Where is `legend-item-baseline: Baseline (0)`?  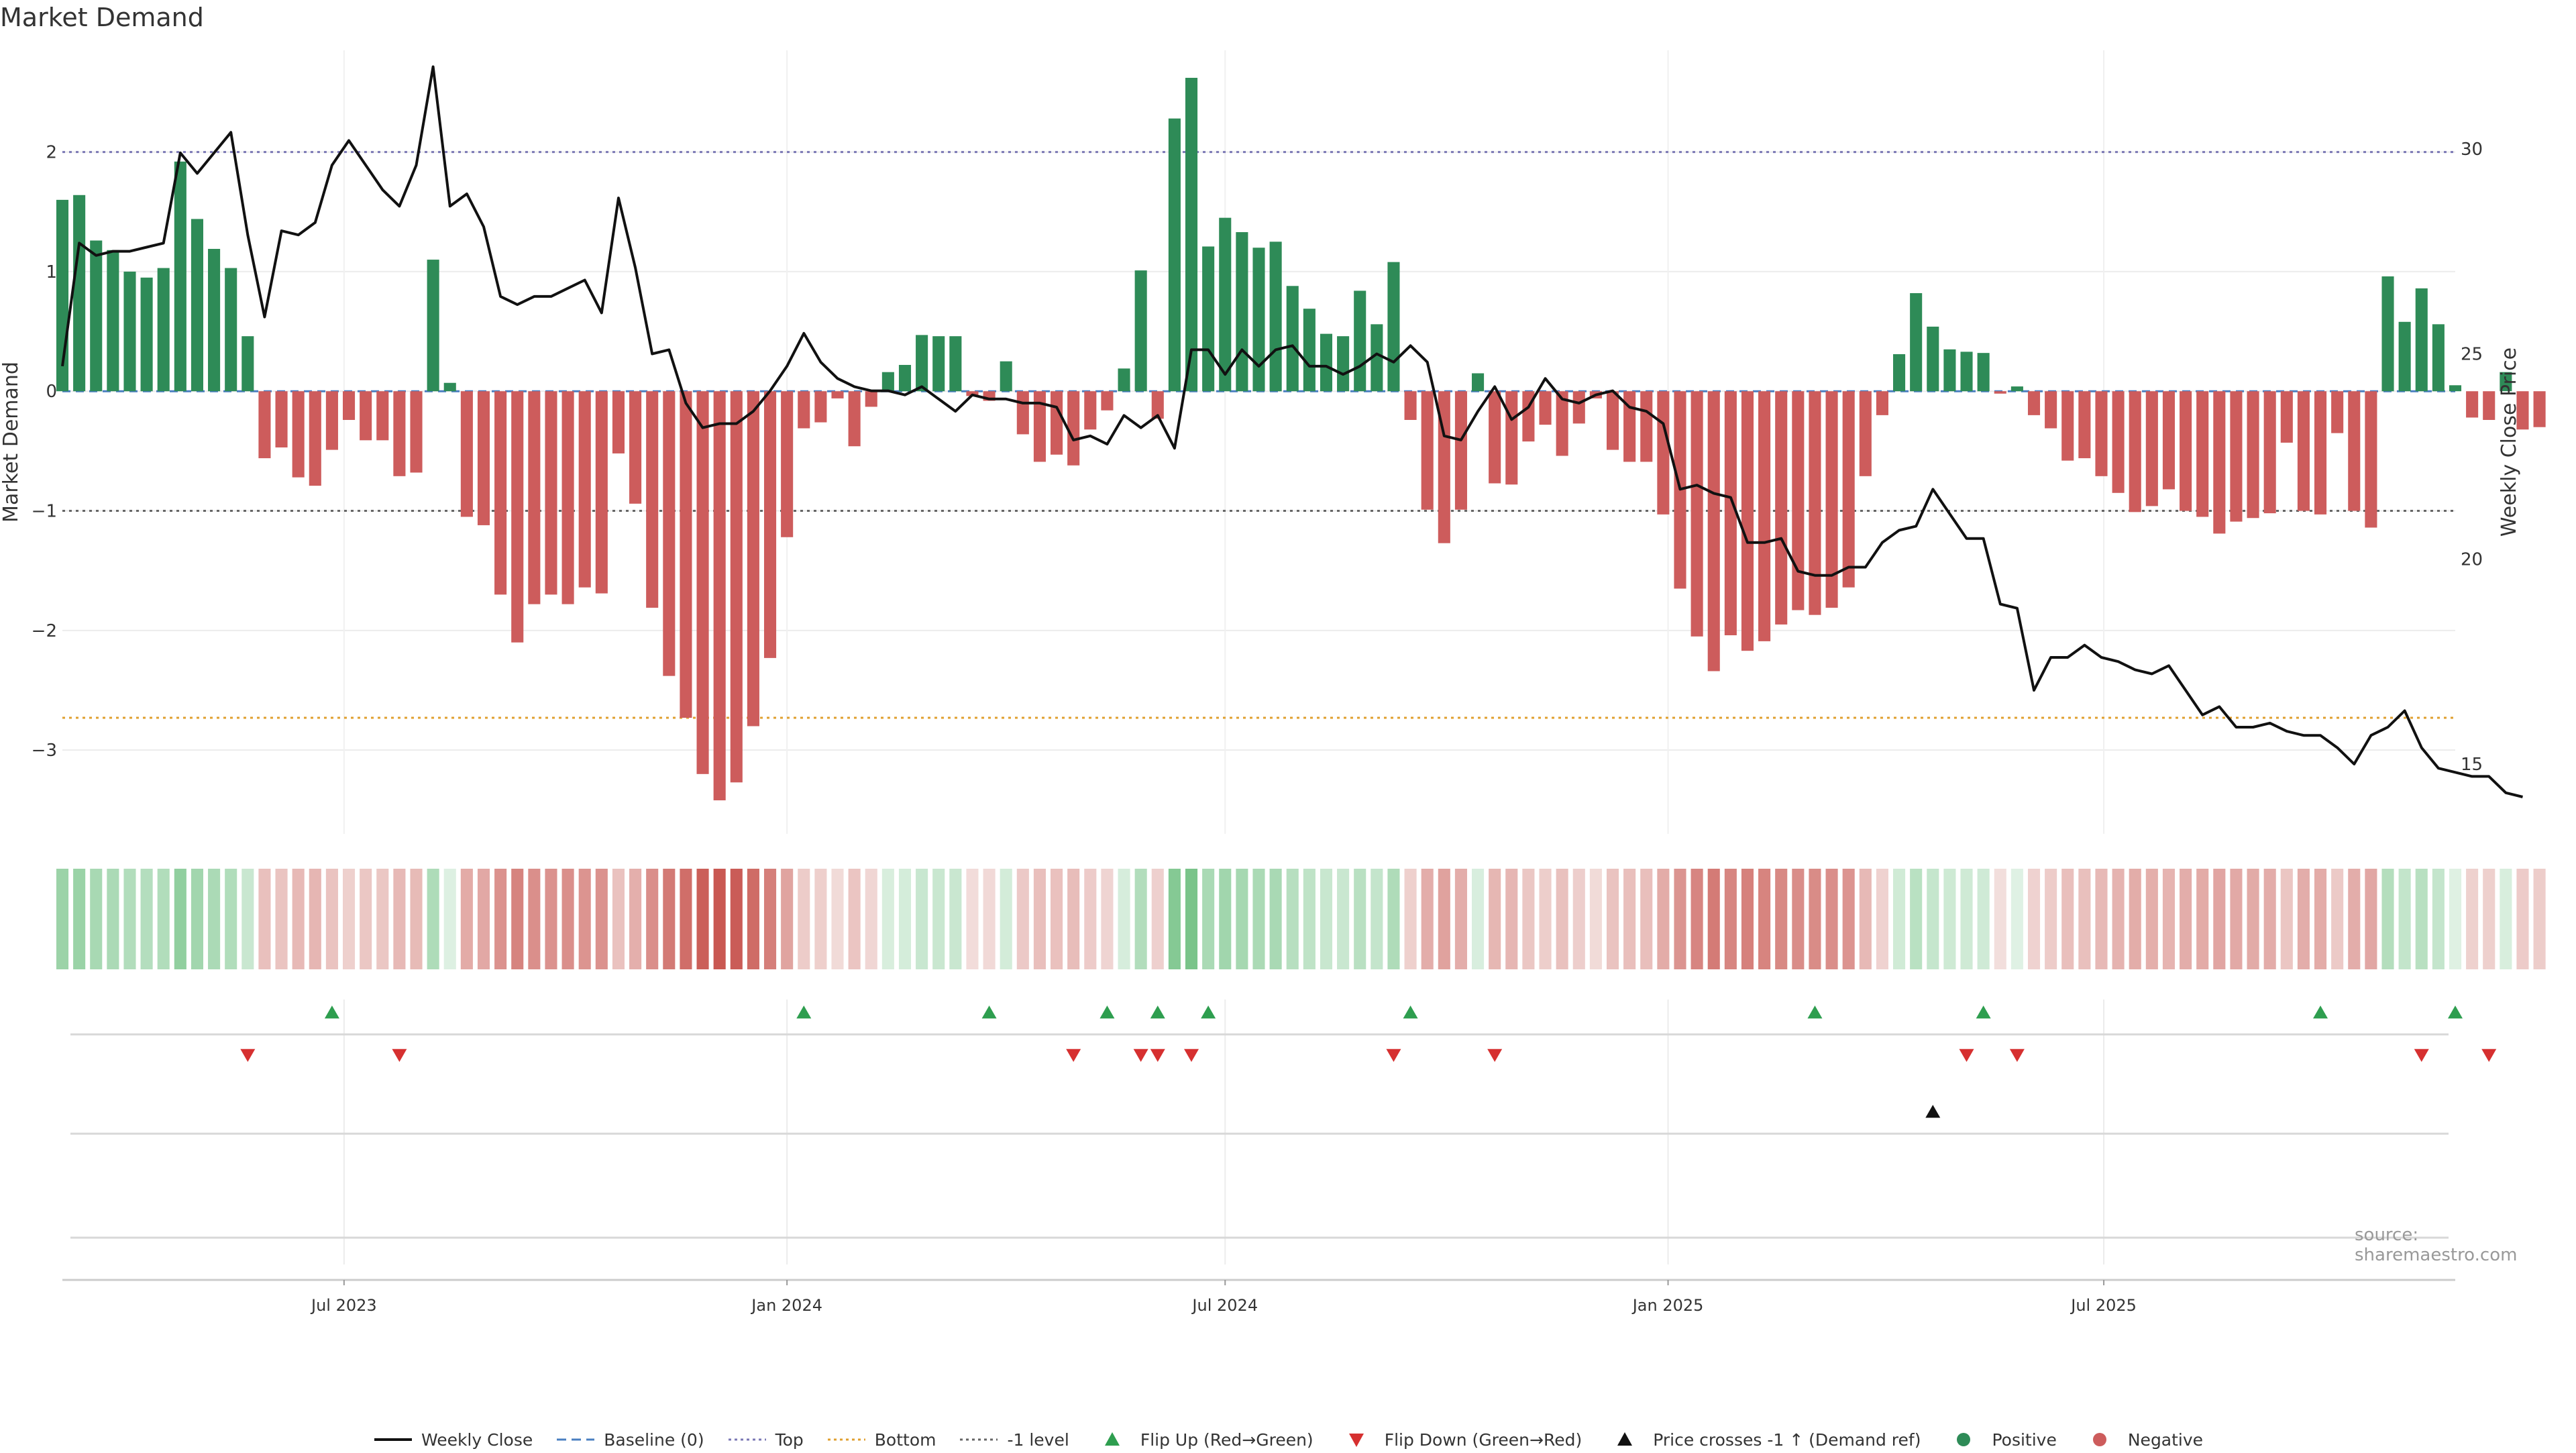
legend-item-baseline: Baseline (0) is located at coordinates (629, 1440).